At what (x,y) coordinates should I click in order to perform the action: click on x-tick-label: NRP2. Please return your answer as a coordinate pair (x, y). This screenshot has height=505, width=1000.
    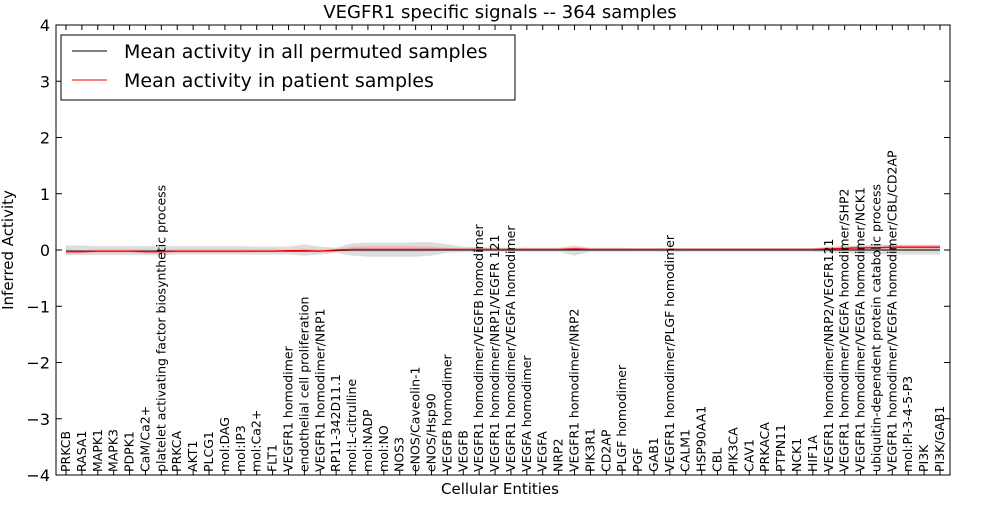
    Looking at the image, I should click on (558, 455).